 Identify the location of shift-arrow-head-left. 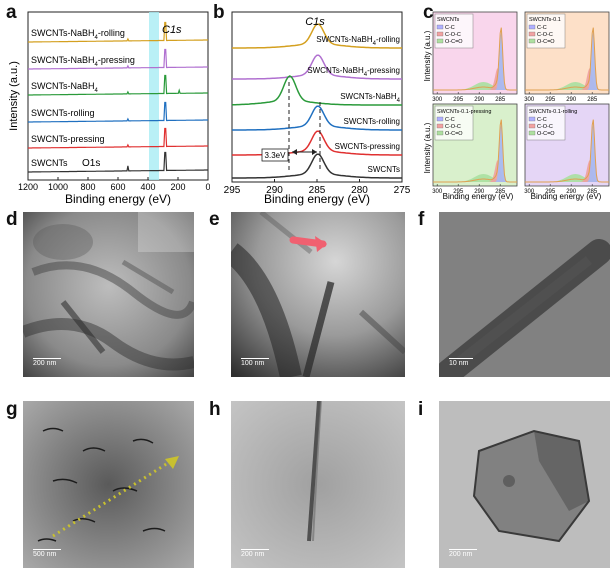
(294, 152).